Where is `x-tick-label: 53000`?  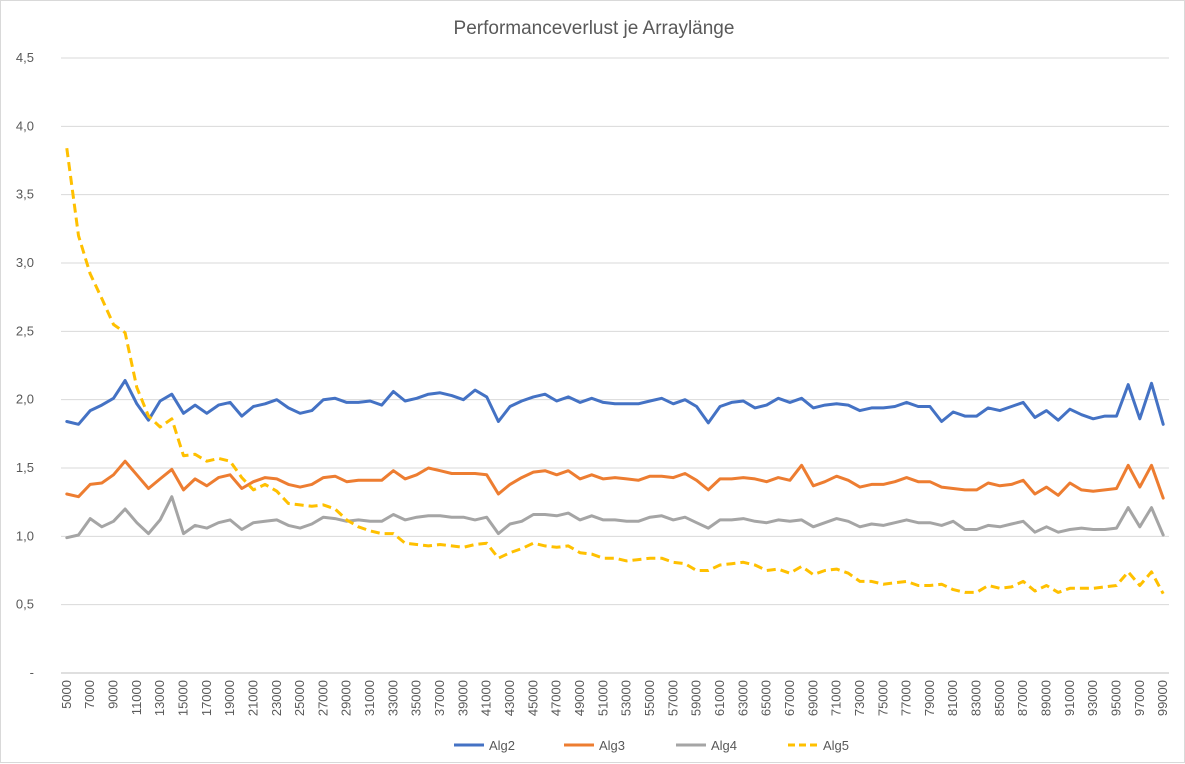
x-tick-label: 53000 is located at coordinates (626, 698).